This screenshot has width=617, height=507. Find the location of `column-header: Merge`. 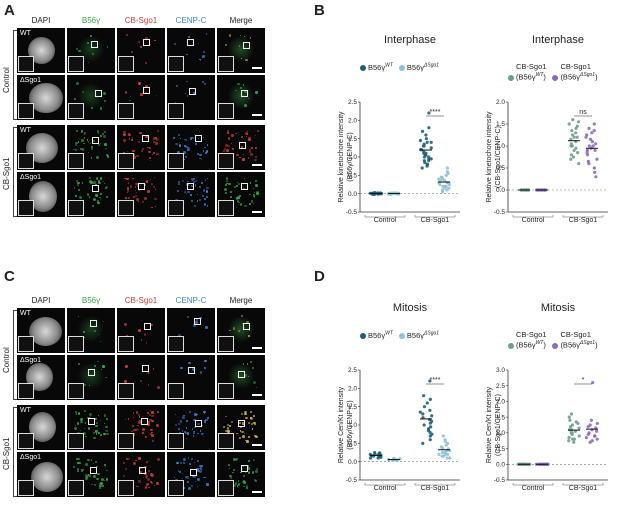

column-header: Merge is located at coordinates (241, 300).